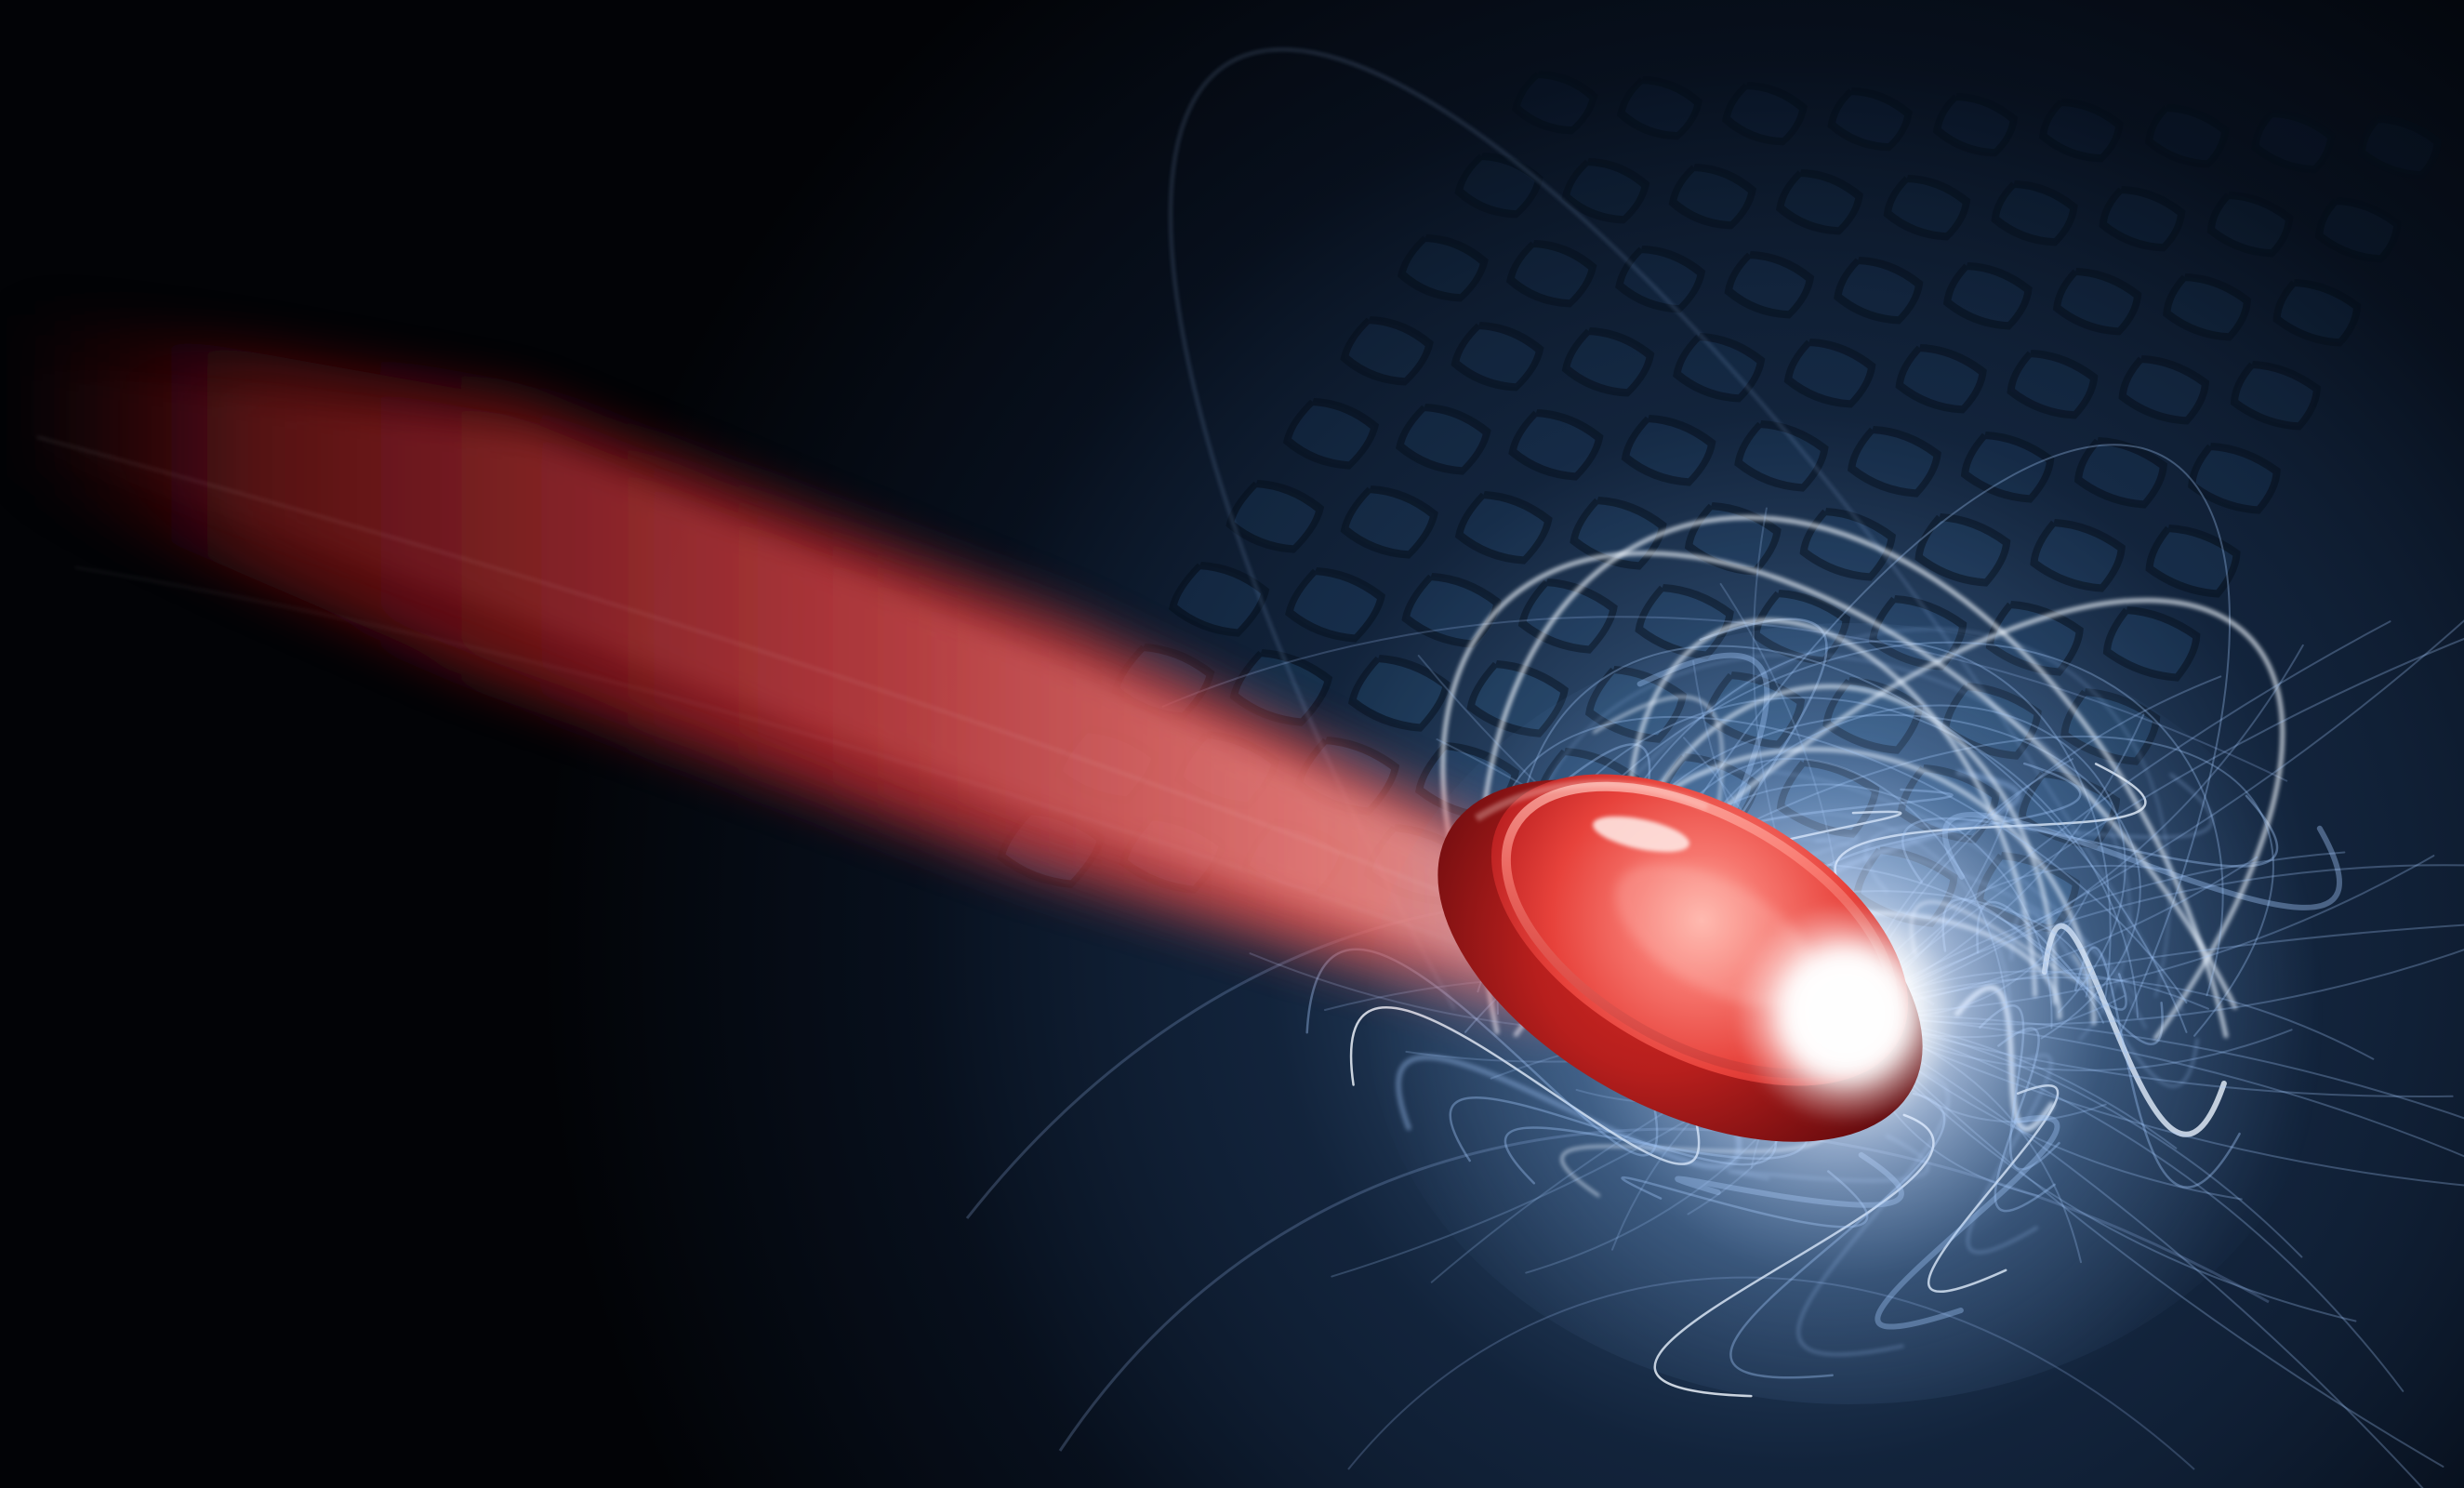  Describe the element at coordinates (1641, 834) in the screenshot. I see `puck-highlight` at that location.